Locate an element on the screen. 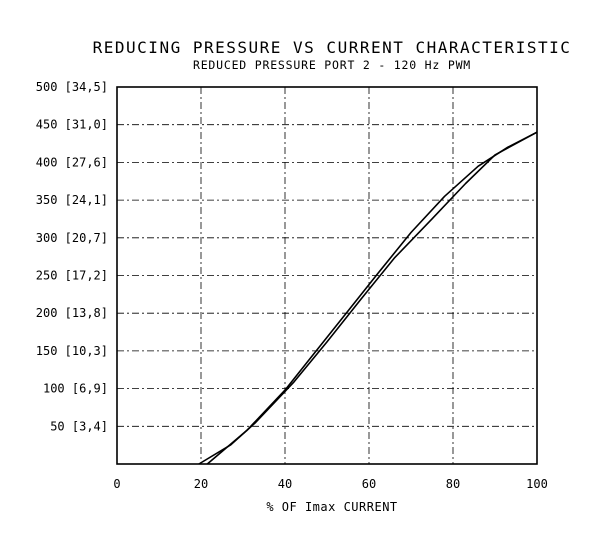 The image size is (595, 541). y-tick-label: 300 [20,7] is located at coordinates (72, 238).